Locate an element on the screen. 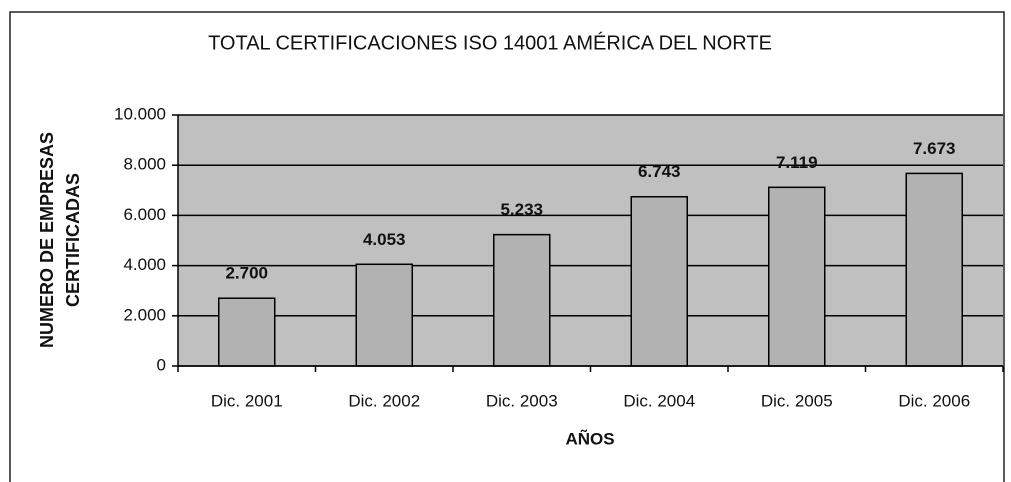 The image size is (1011, 482). x-tick-label: Dic. 2006 is located at coordinates (934, 400).